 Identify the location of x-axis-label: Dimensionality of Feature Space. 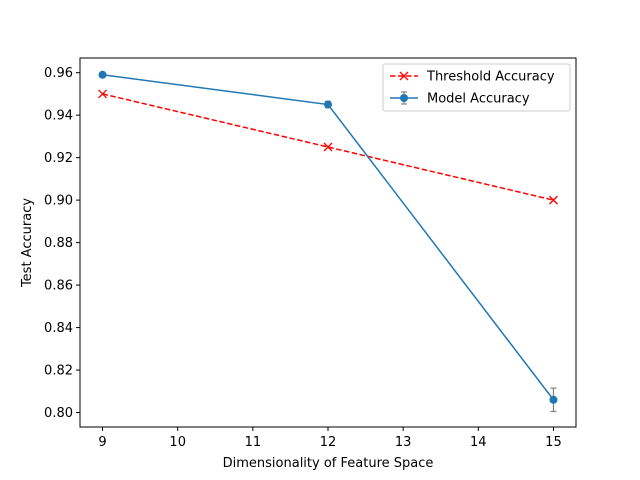
(328, 463).